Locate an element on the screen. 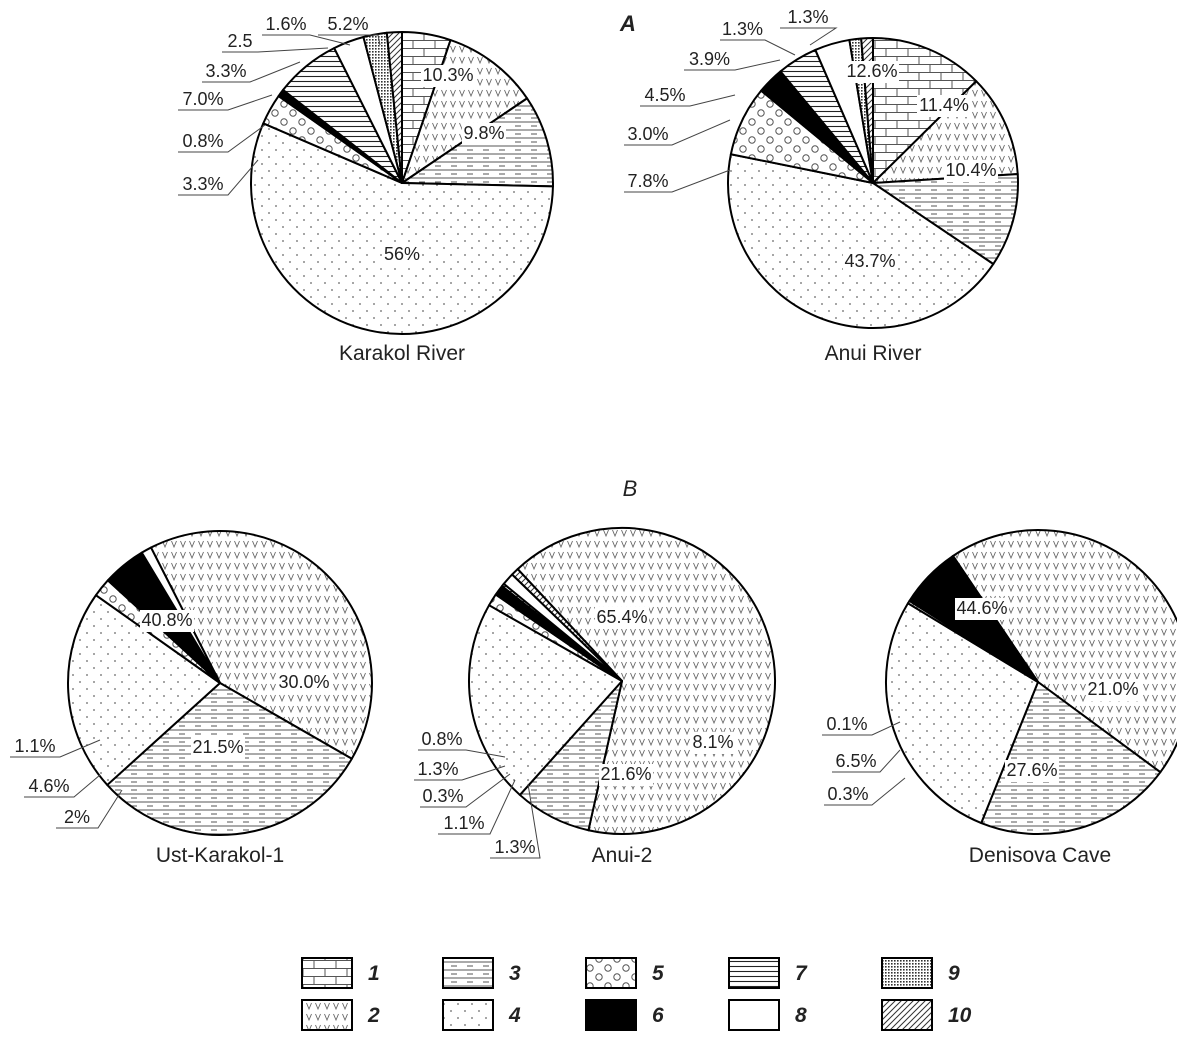 Image resolution: width=1177 pixels, height=1041 pixels. legend-label: 1 is located at coordinates (374, 973).